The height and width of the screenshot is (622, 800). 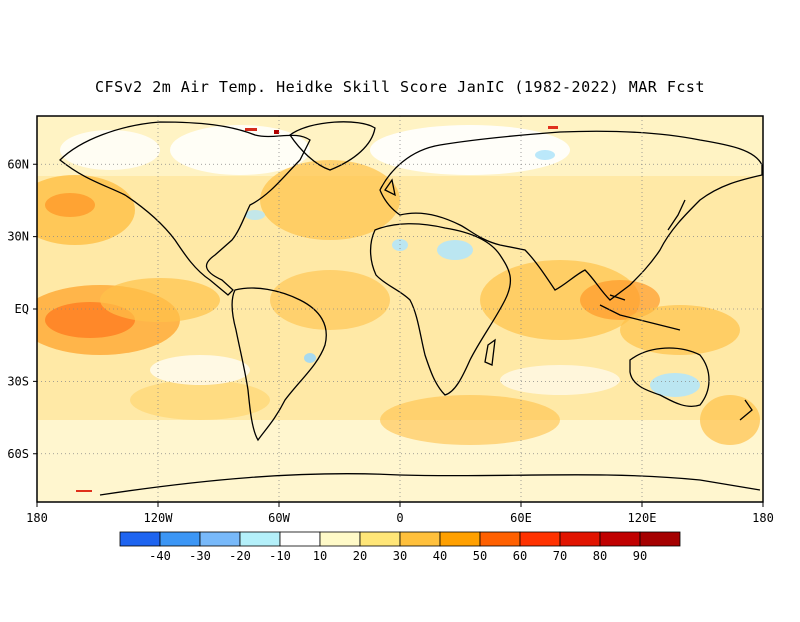 What do you see at coordinates (640, 556) in the screenshot?
I see `colorbar-label: 90` at bounding box center [640, 556].